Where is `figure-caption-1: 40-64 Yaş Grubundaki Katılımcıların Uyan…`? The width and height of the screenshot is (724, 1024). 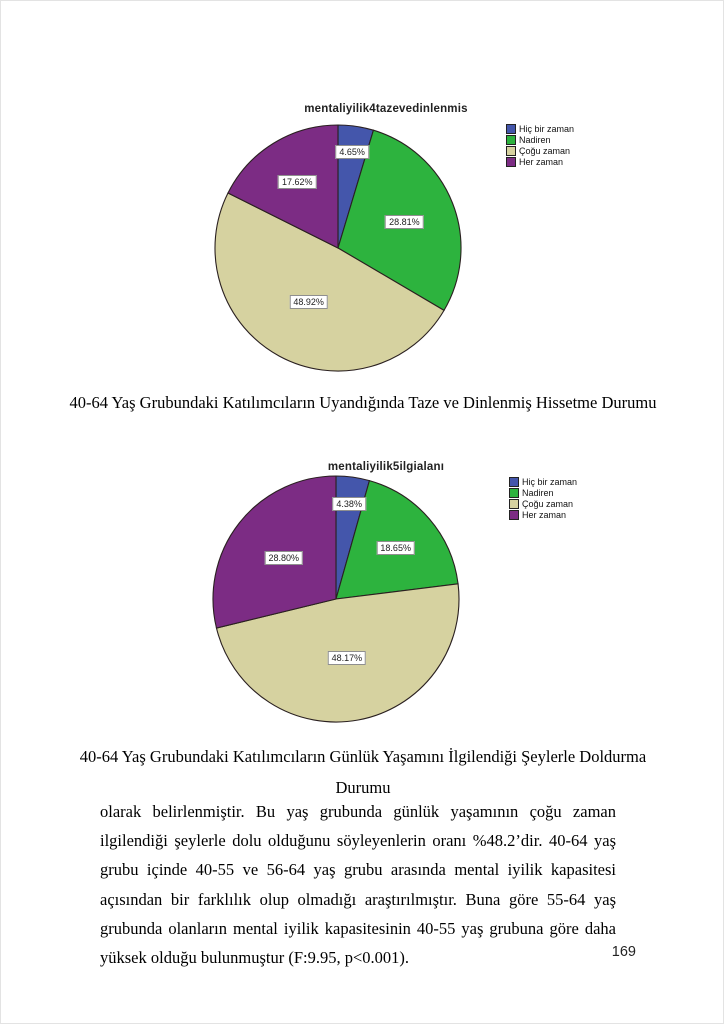
figure-caption-1: 40-64 Yaş Grubundaki Katılımcıların Uyan… is located at coordinates (362, 402).